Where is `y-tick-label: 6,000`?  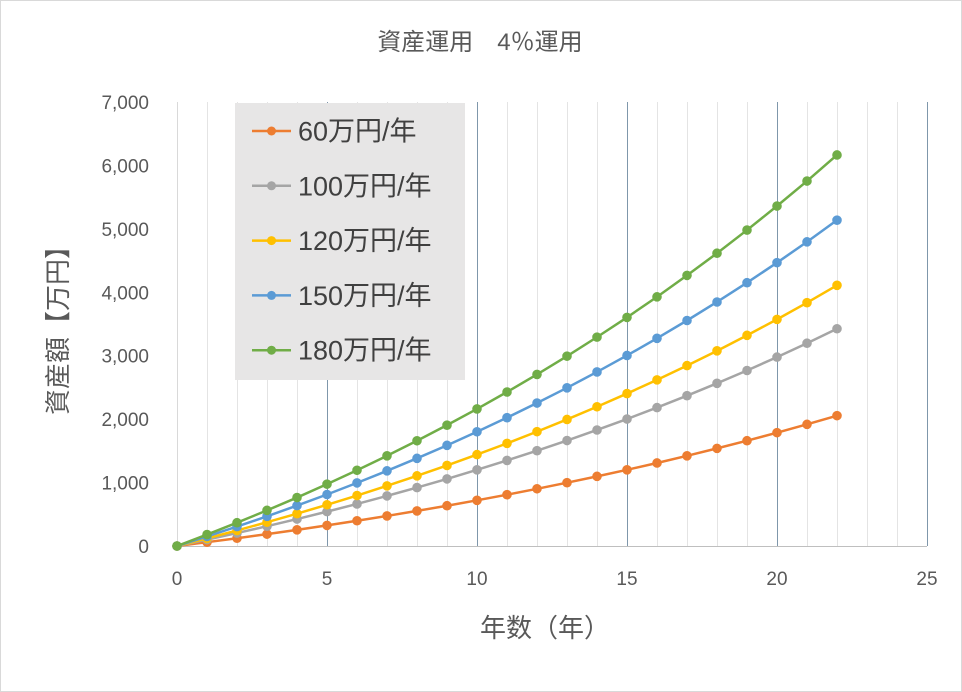 y-tick-label: 6,000 is located at coordinates (125, 166).